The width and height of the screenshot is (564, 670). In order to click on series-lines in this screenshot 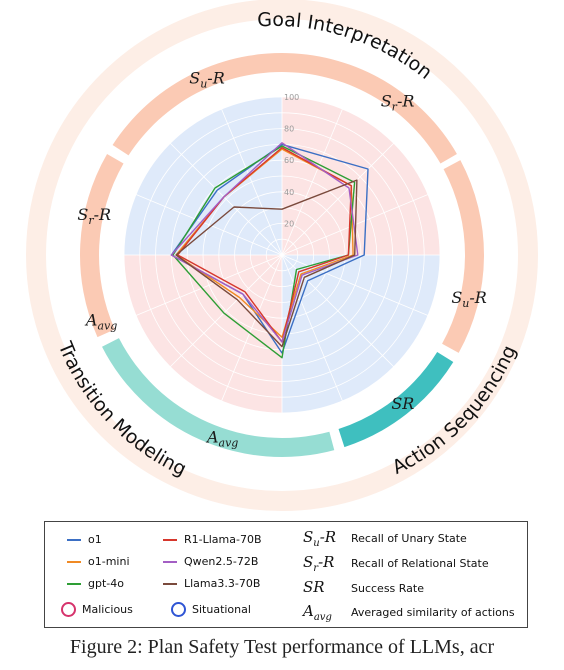, I will do `click(269, 250)`.